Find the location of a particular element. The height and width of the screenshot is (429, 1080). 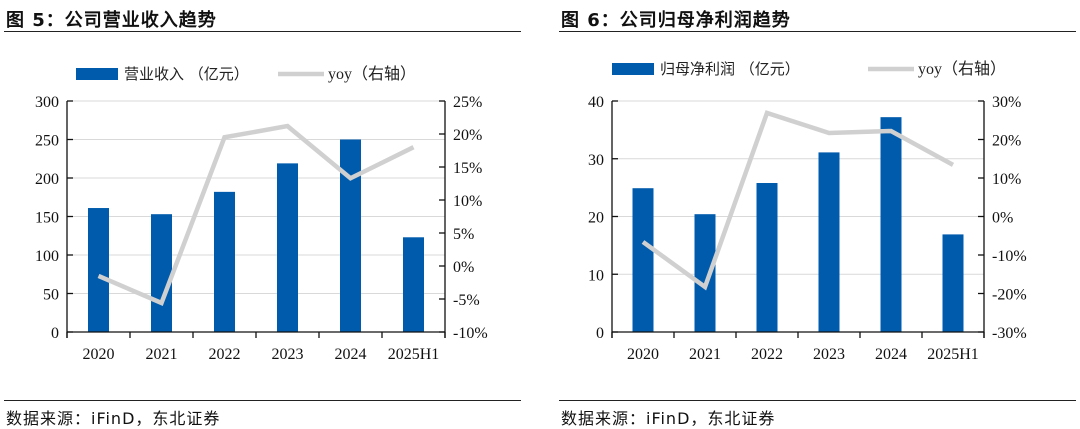

right-tick-label: 25% is located at coordinates (467, 102).